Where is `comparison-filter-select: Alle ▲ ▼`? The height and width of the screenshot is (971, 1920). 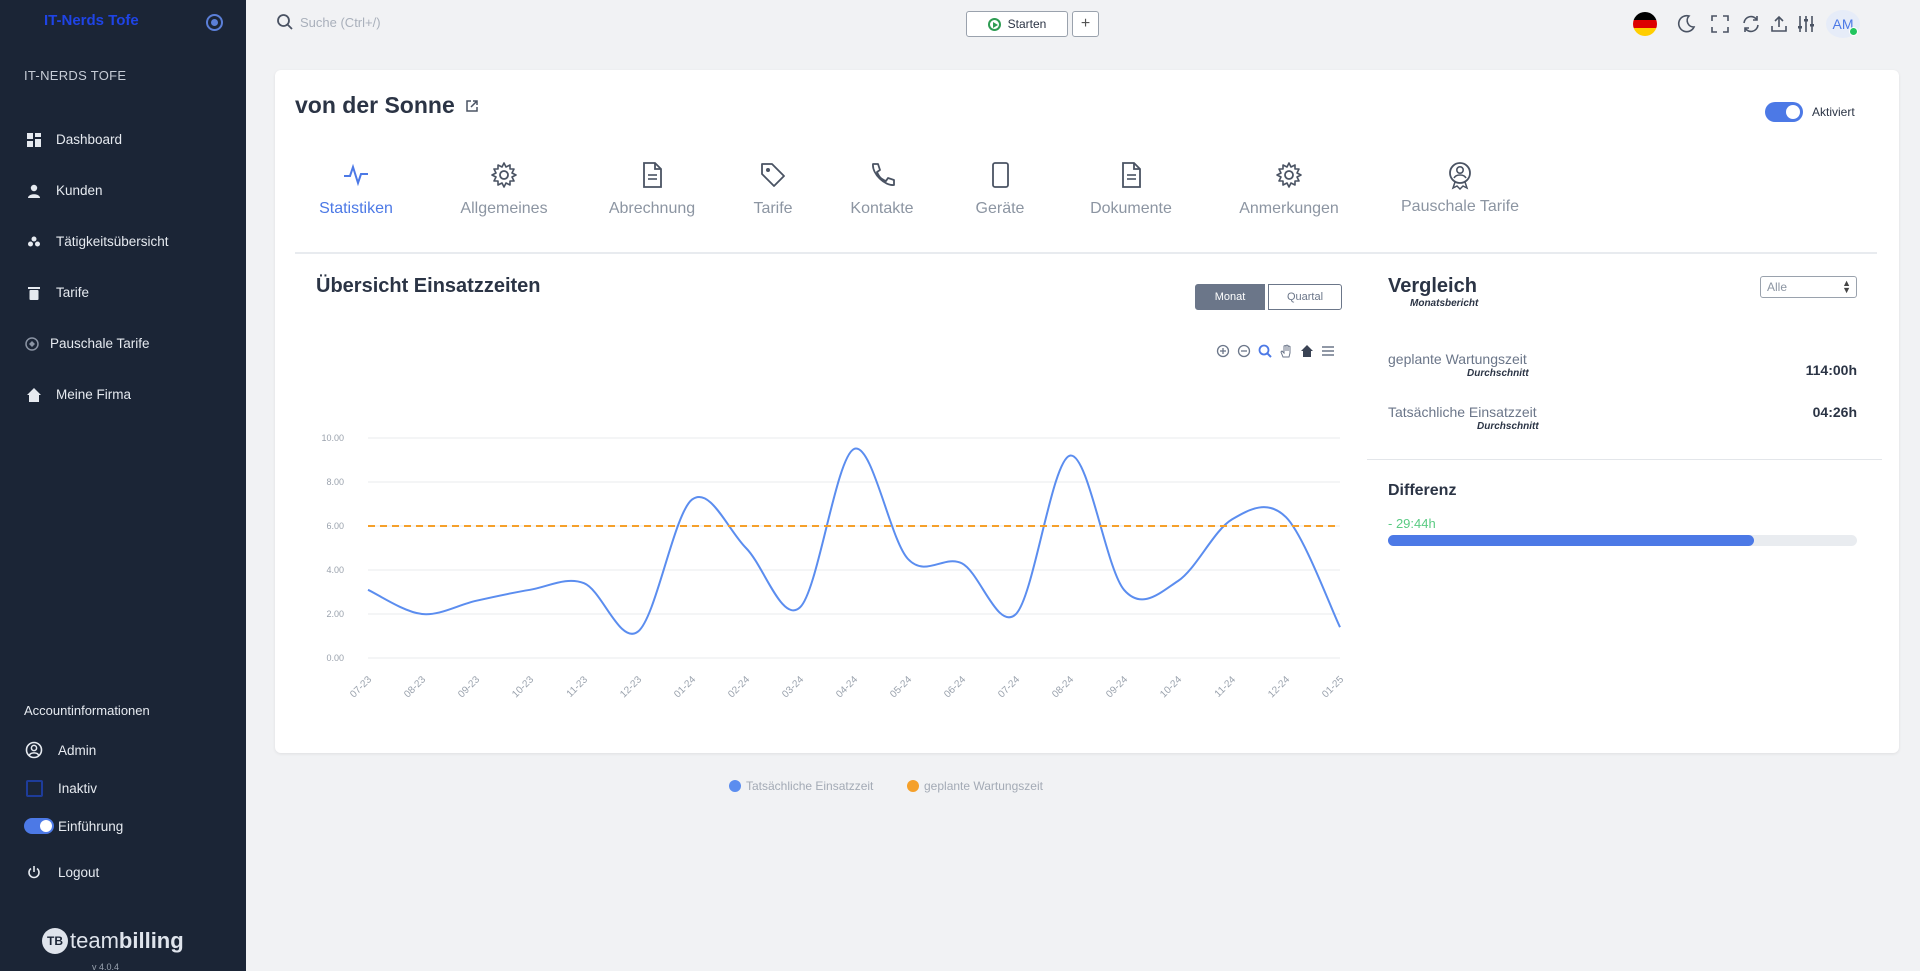
comparison-filter-select: Alle ▲ ▼ is located at coordinates (1808, 287).